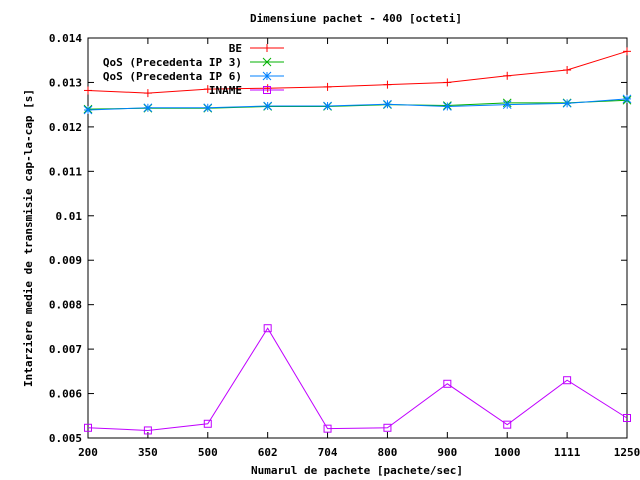  What do you see at coordinates (172, 76) in the screenshot?
I see `legend-label: QoS (Precedenta IP 6)` at bounding box center [172, 76].